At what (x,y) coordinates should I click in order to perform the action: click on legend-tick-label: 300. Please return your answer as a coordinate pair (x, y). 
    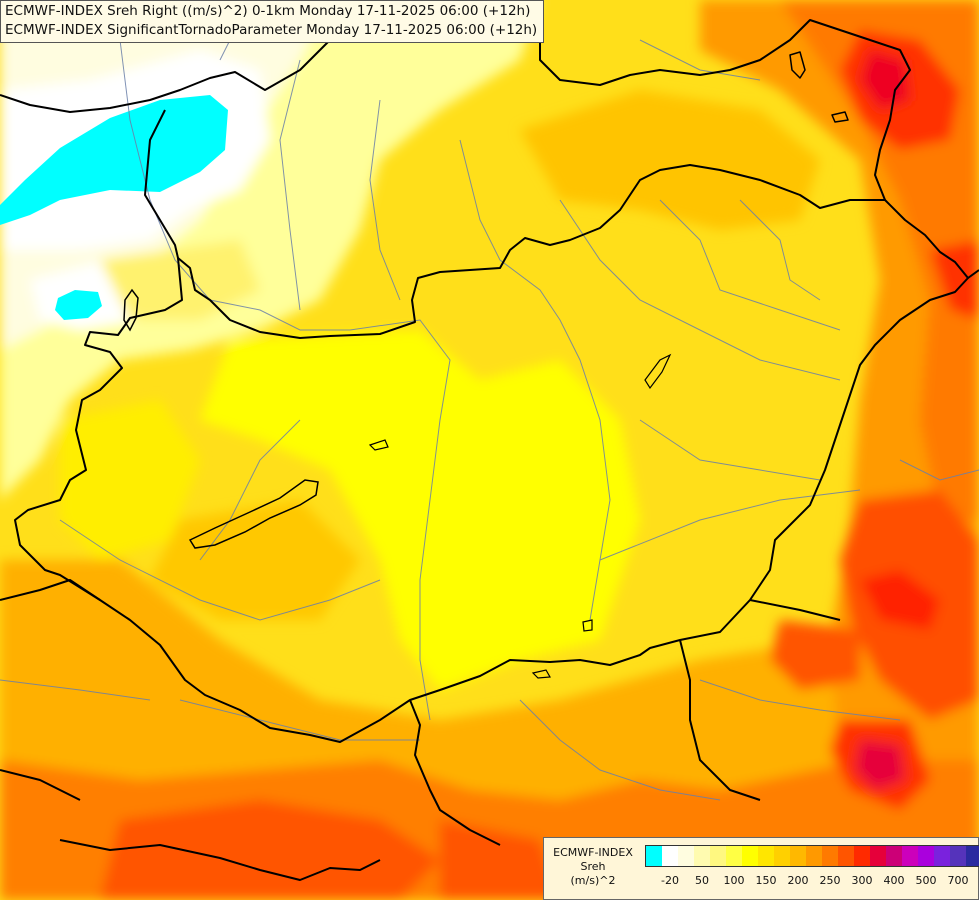
    Looking at the image, I should click on (862, 880).